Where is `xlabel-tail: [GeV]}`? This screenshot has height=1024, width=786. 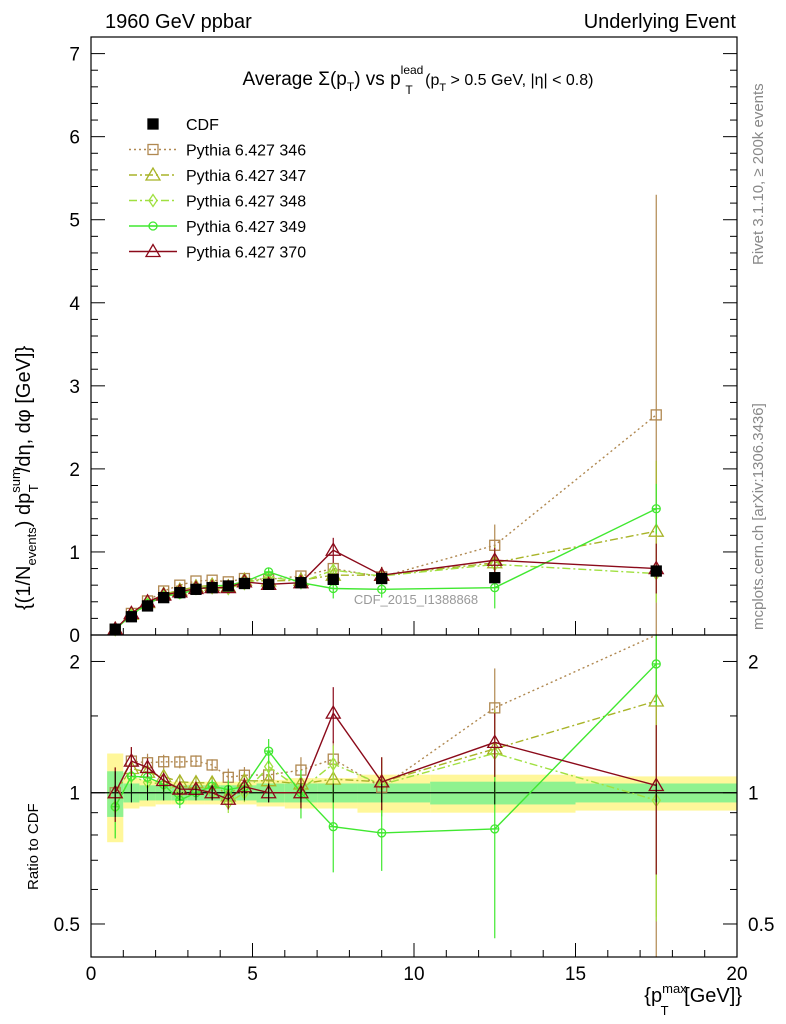 xlabel-tail: [GeV]} is located at coordinates (711, 996).